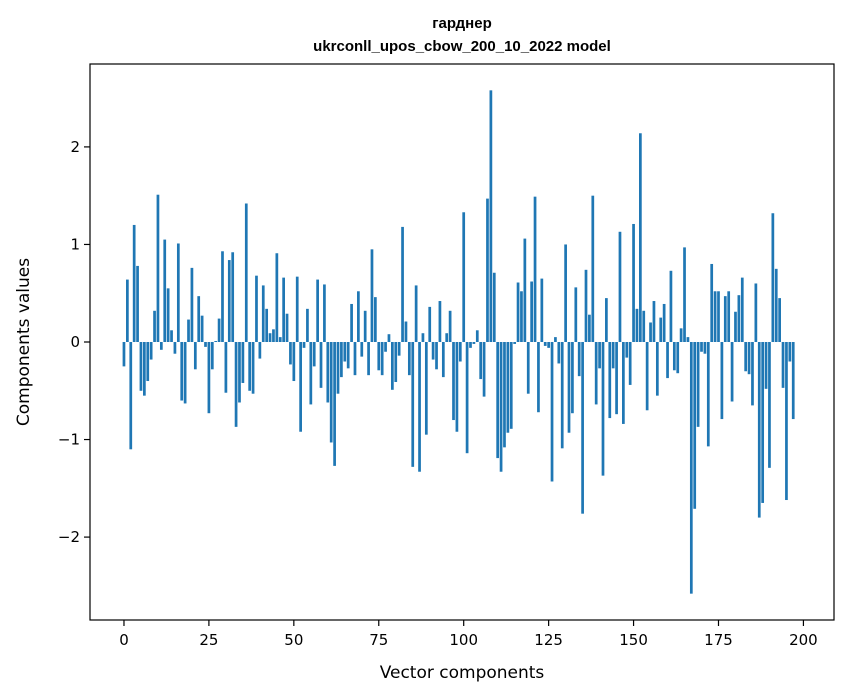  I want to click on x-tick-label: 150, so click(633, 640).